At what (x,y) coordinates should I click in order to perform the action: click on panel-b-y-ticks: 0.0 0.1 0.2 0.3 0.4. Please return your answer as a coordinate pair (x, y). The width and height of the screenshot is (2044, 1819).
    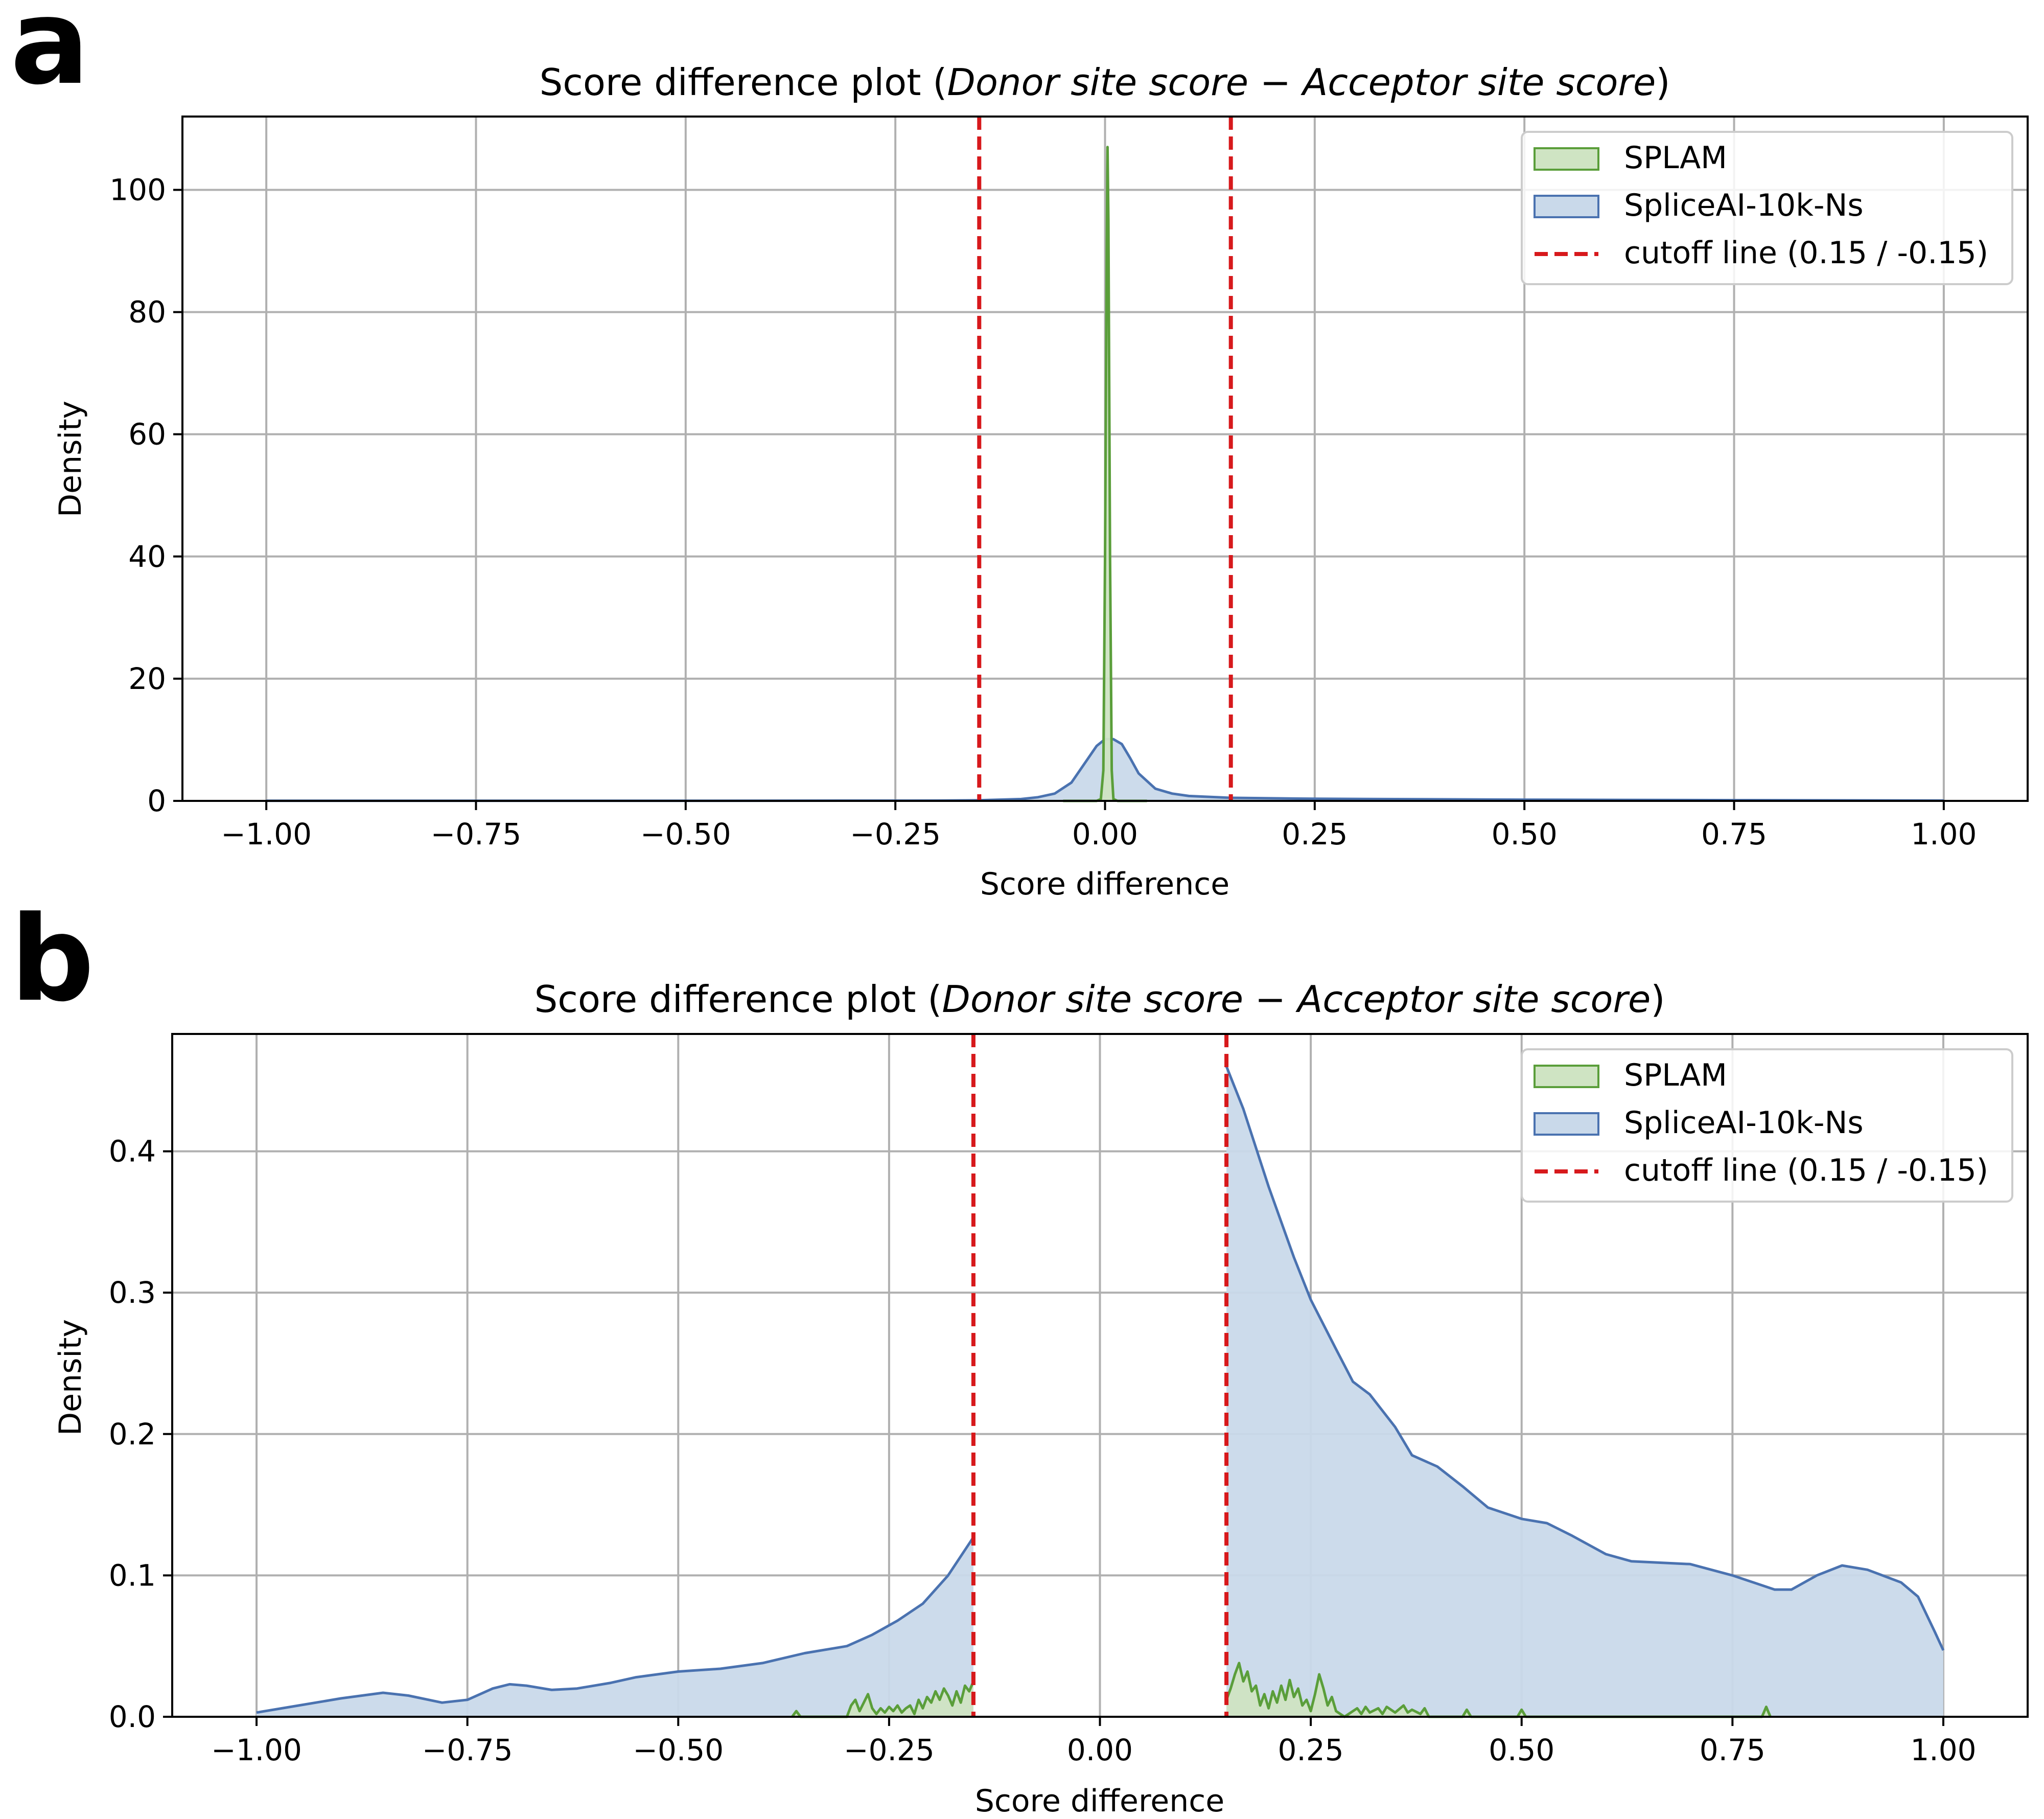
    Looking at the image, I should click on (140, 1434).